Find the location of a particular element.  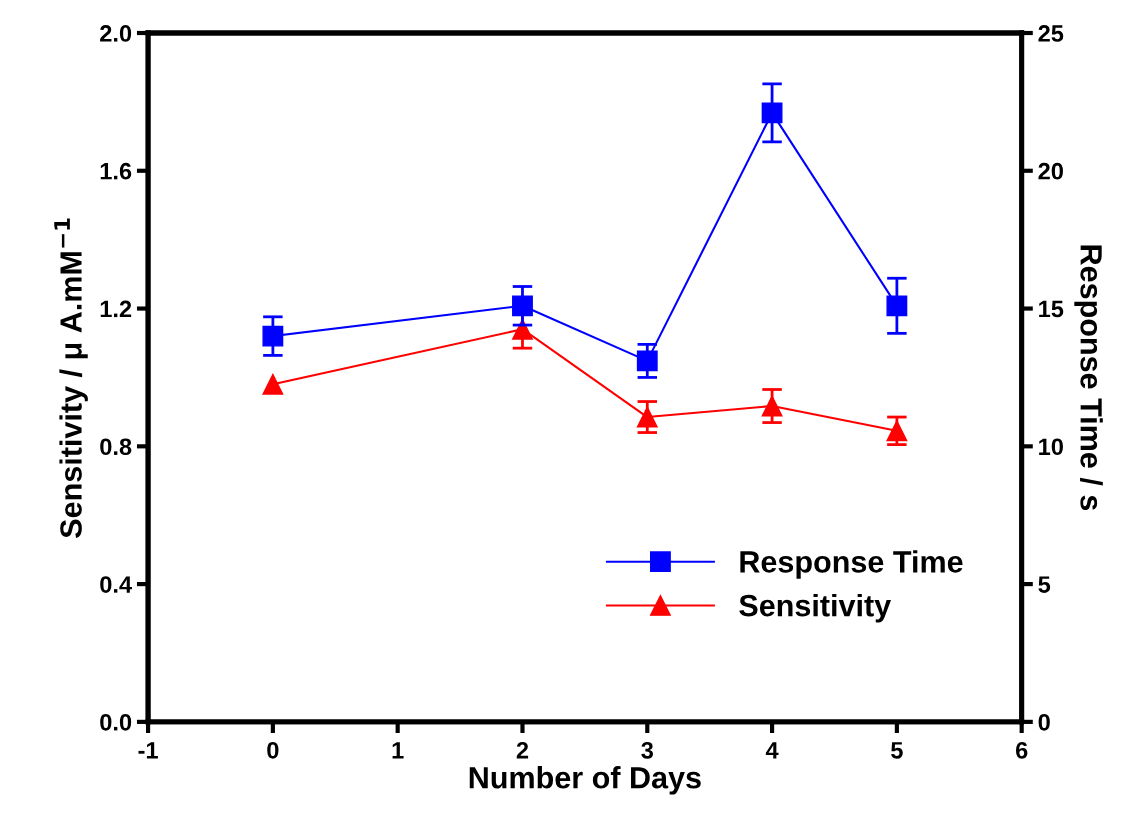

x-tick-label: 2 is located at coordinates (522, 750).